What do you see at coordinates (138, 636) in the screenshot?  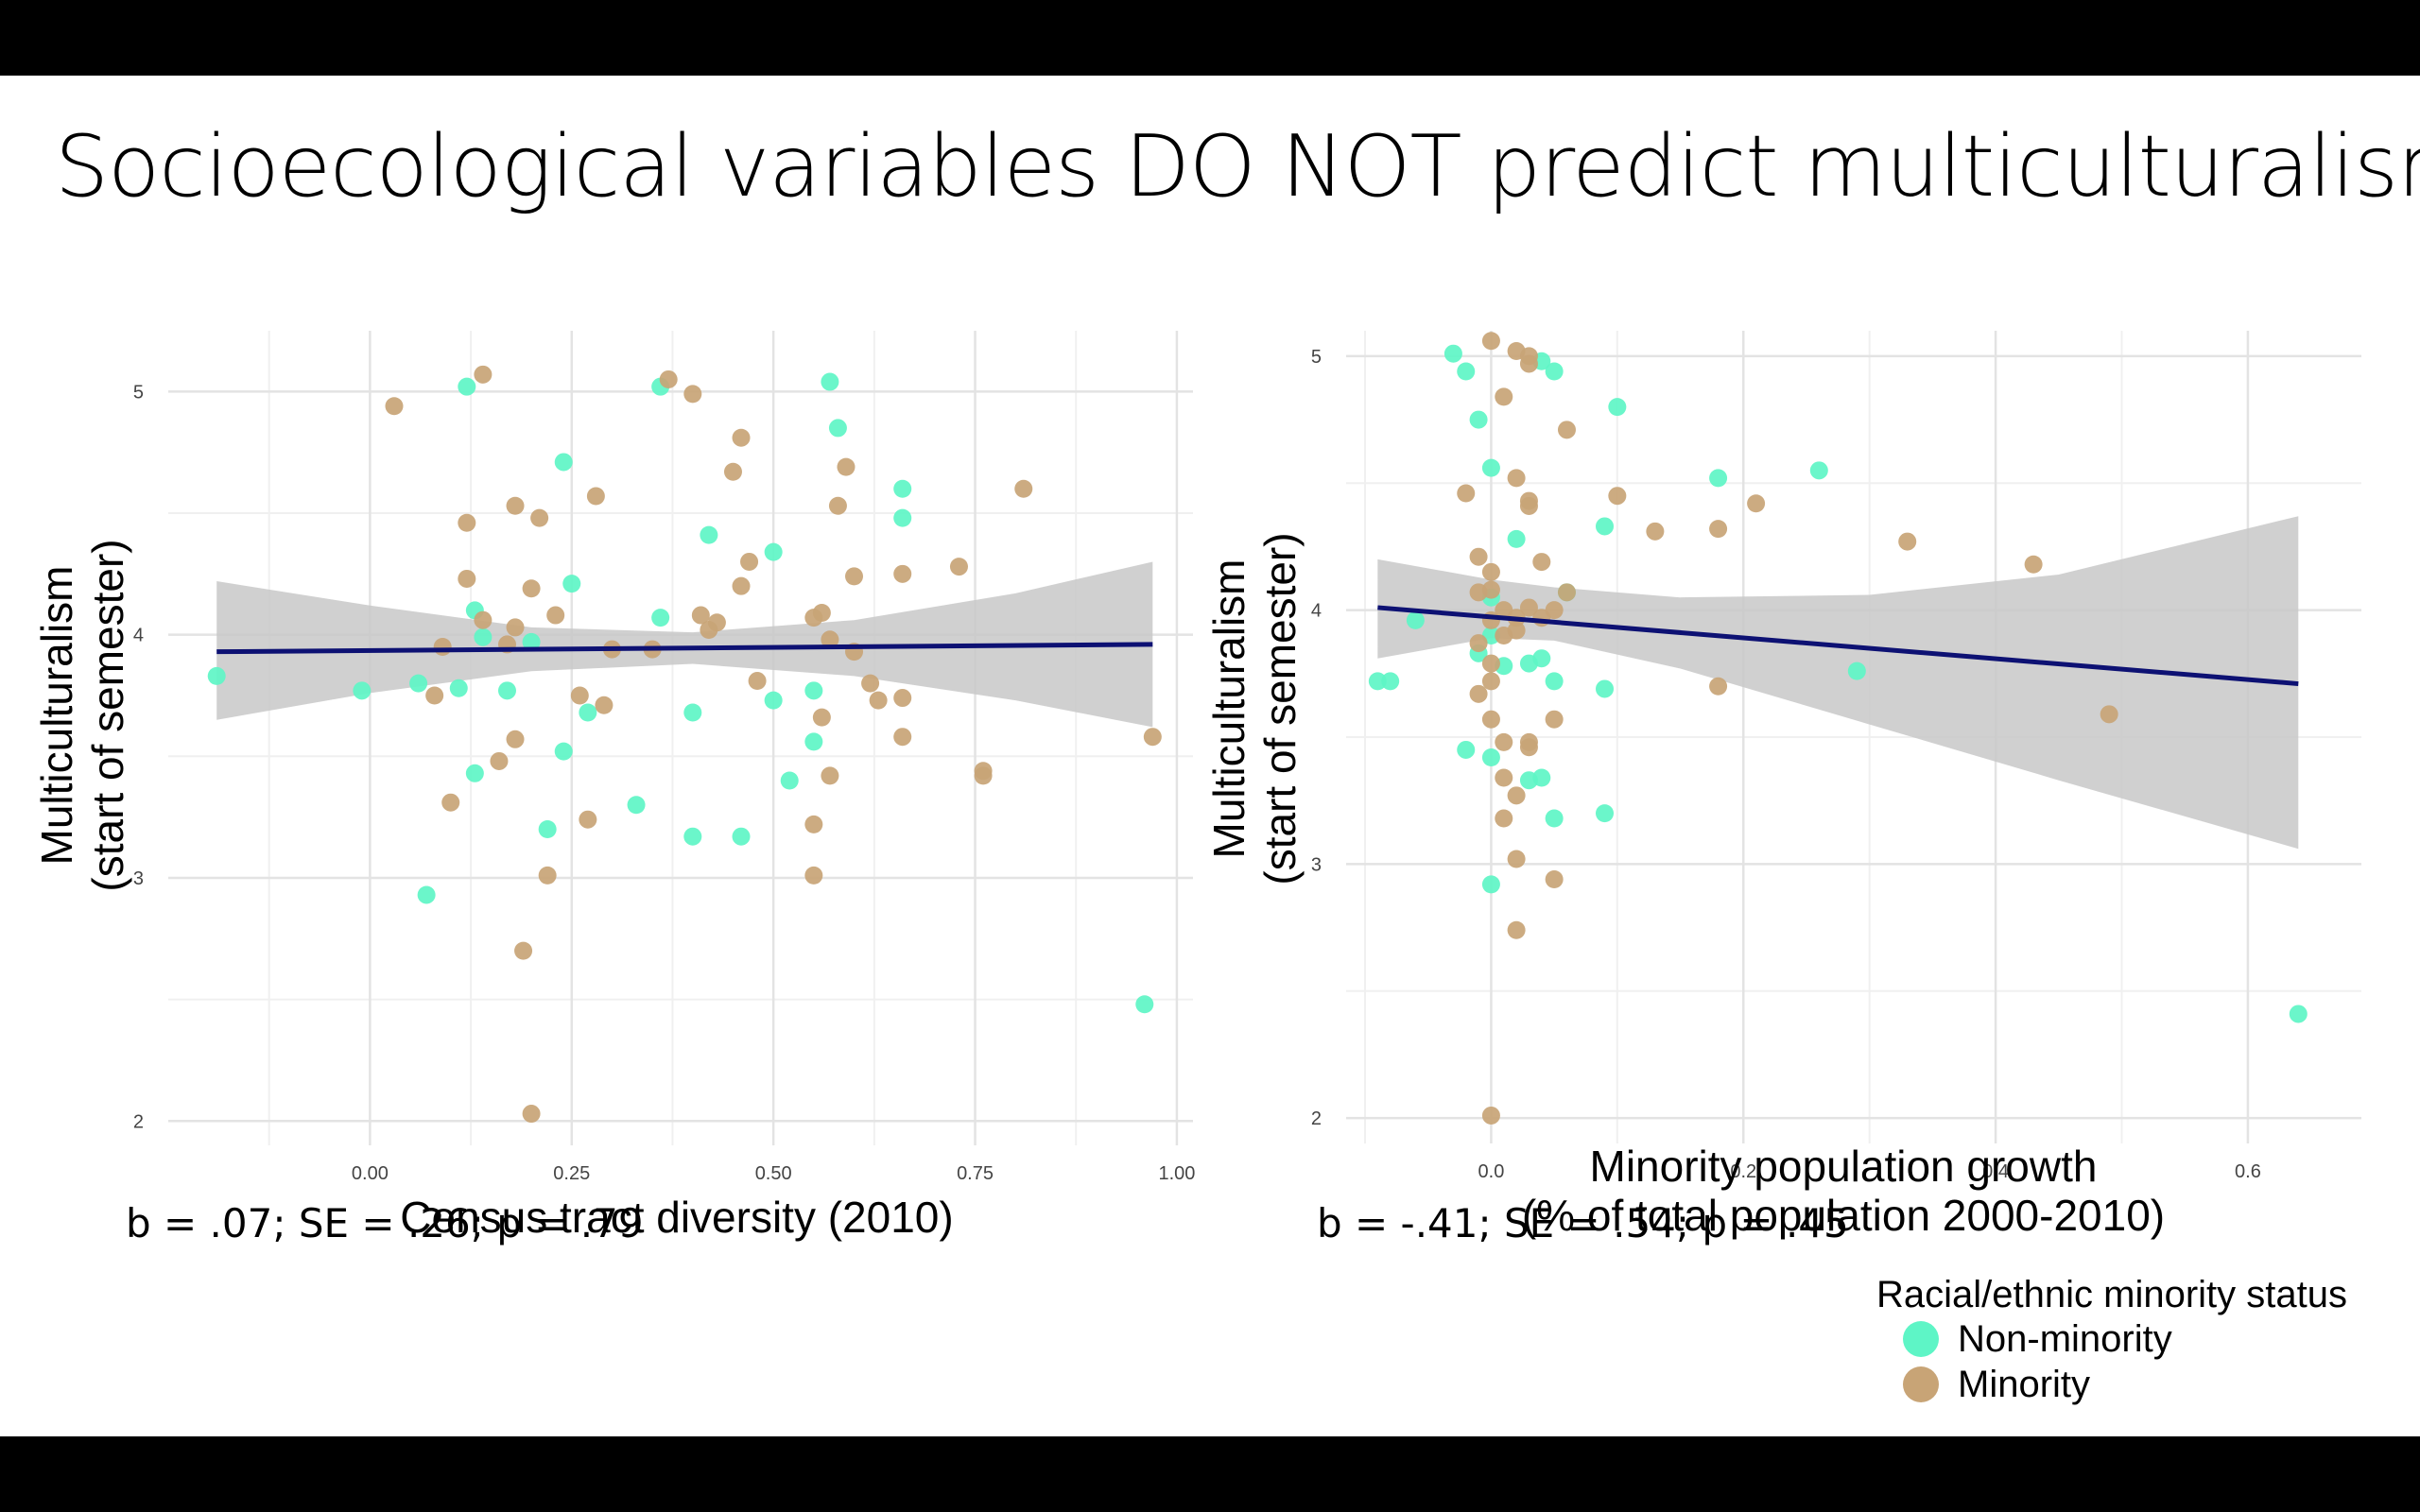 I see `left-y-tick-label: 4` at bounding box center [138, 636].